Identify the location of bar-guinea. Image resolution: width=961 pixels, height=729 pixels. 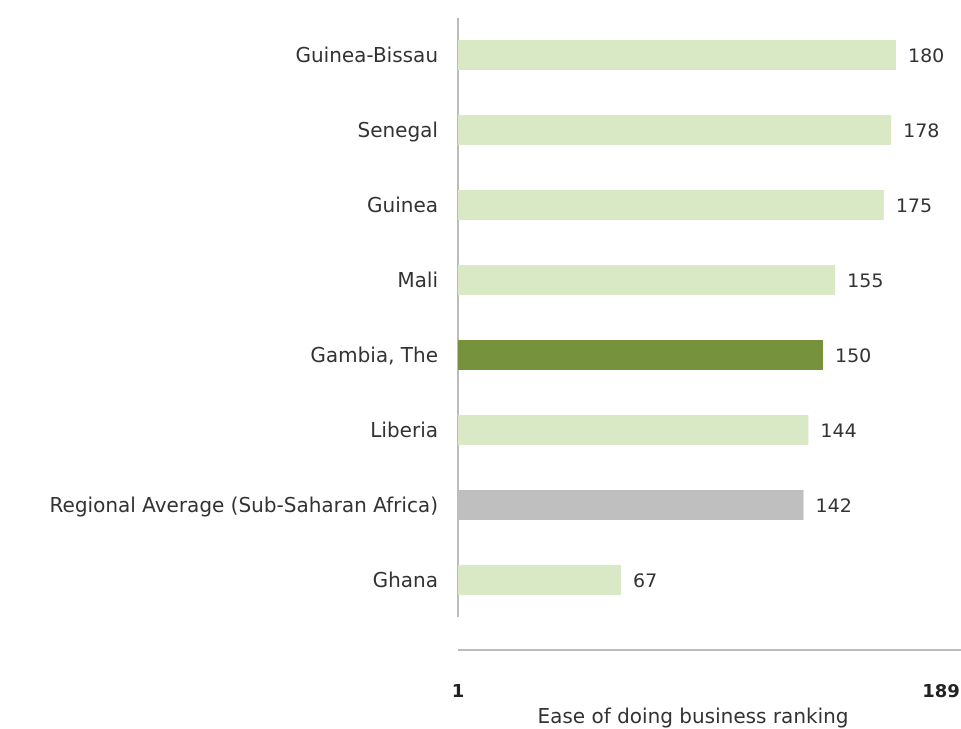
(671, 205).